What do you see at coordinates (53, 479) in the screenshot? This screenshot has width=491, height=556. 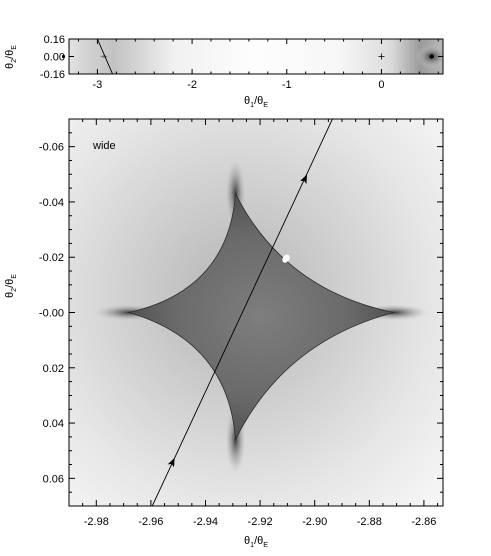 I see `zoom-y-tick-label: 0.06` at bounding box center [53, 479].